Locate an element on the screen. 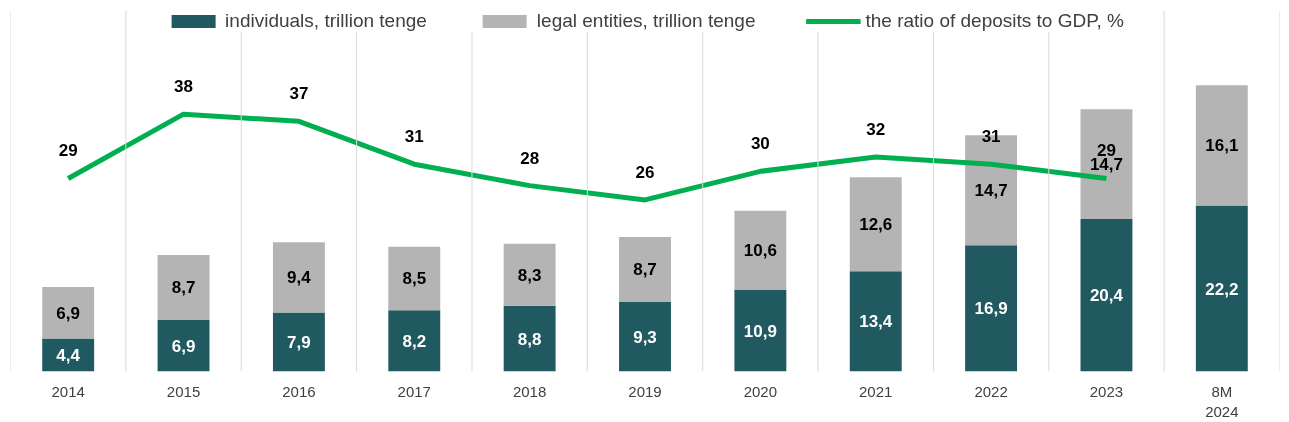 This screenshot has width=1289, height=422. data-label: 26 is located at coordinates (645, 172).